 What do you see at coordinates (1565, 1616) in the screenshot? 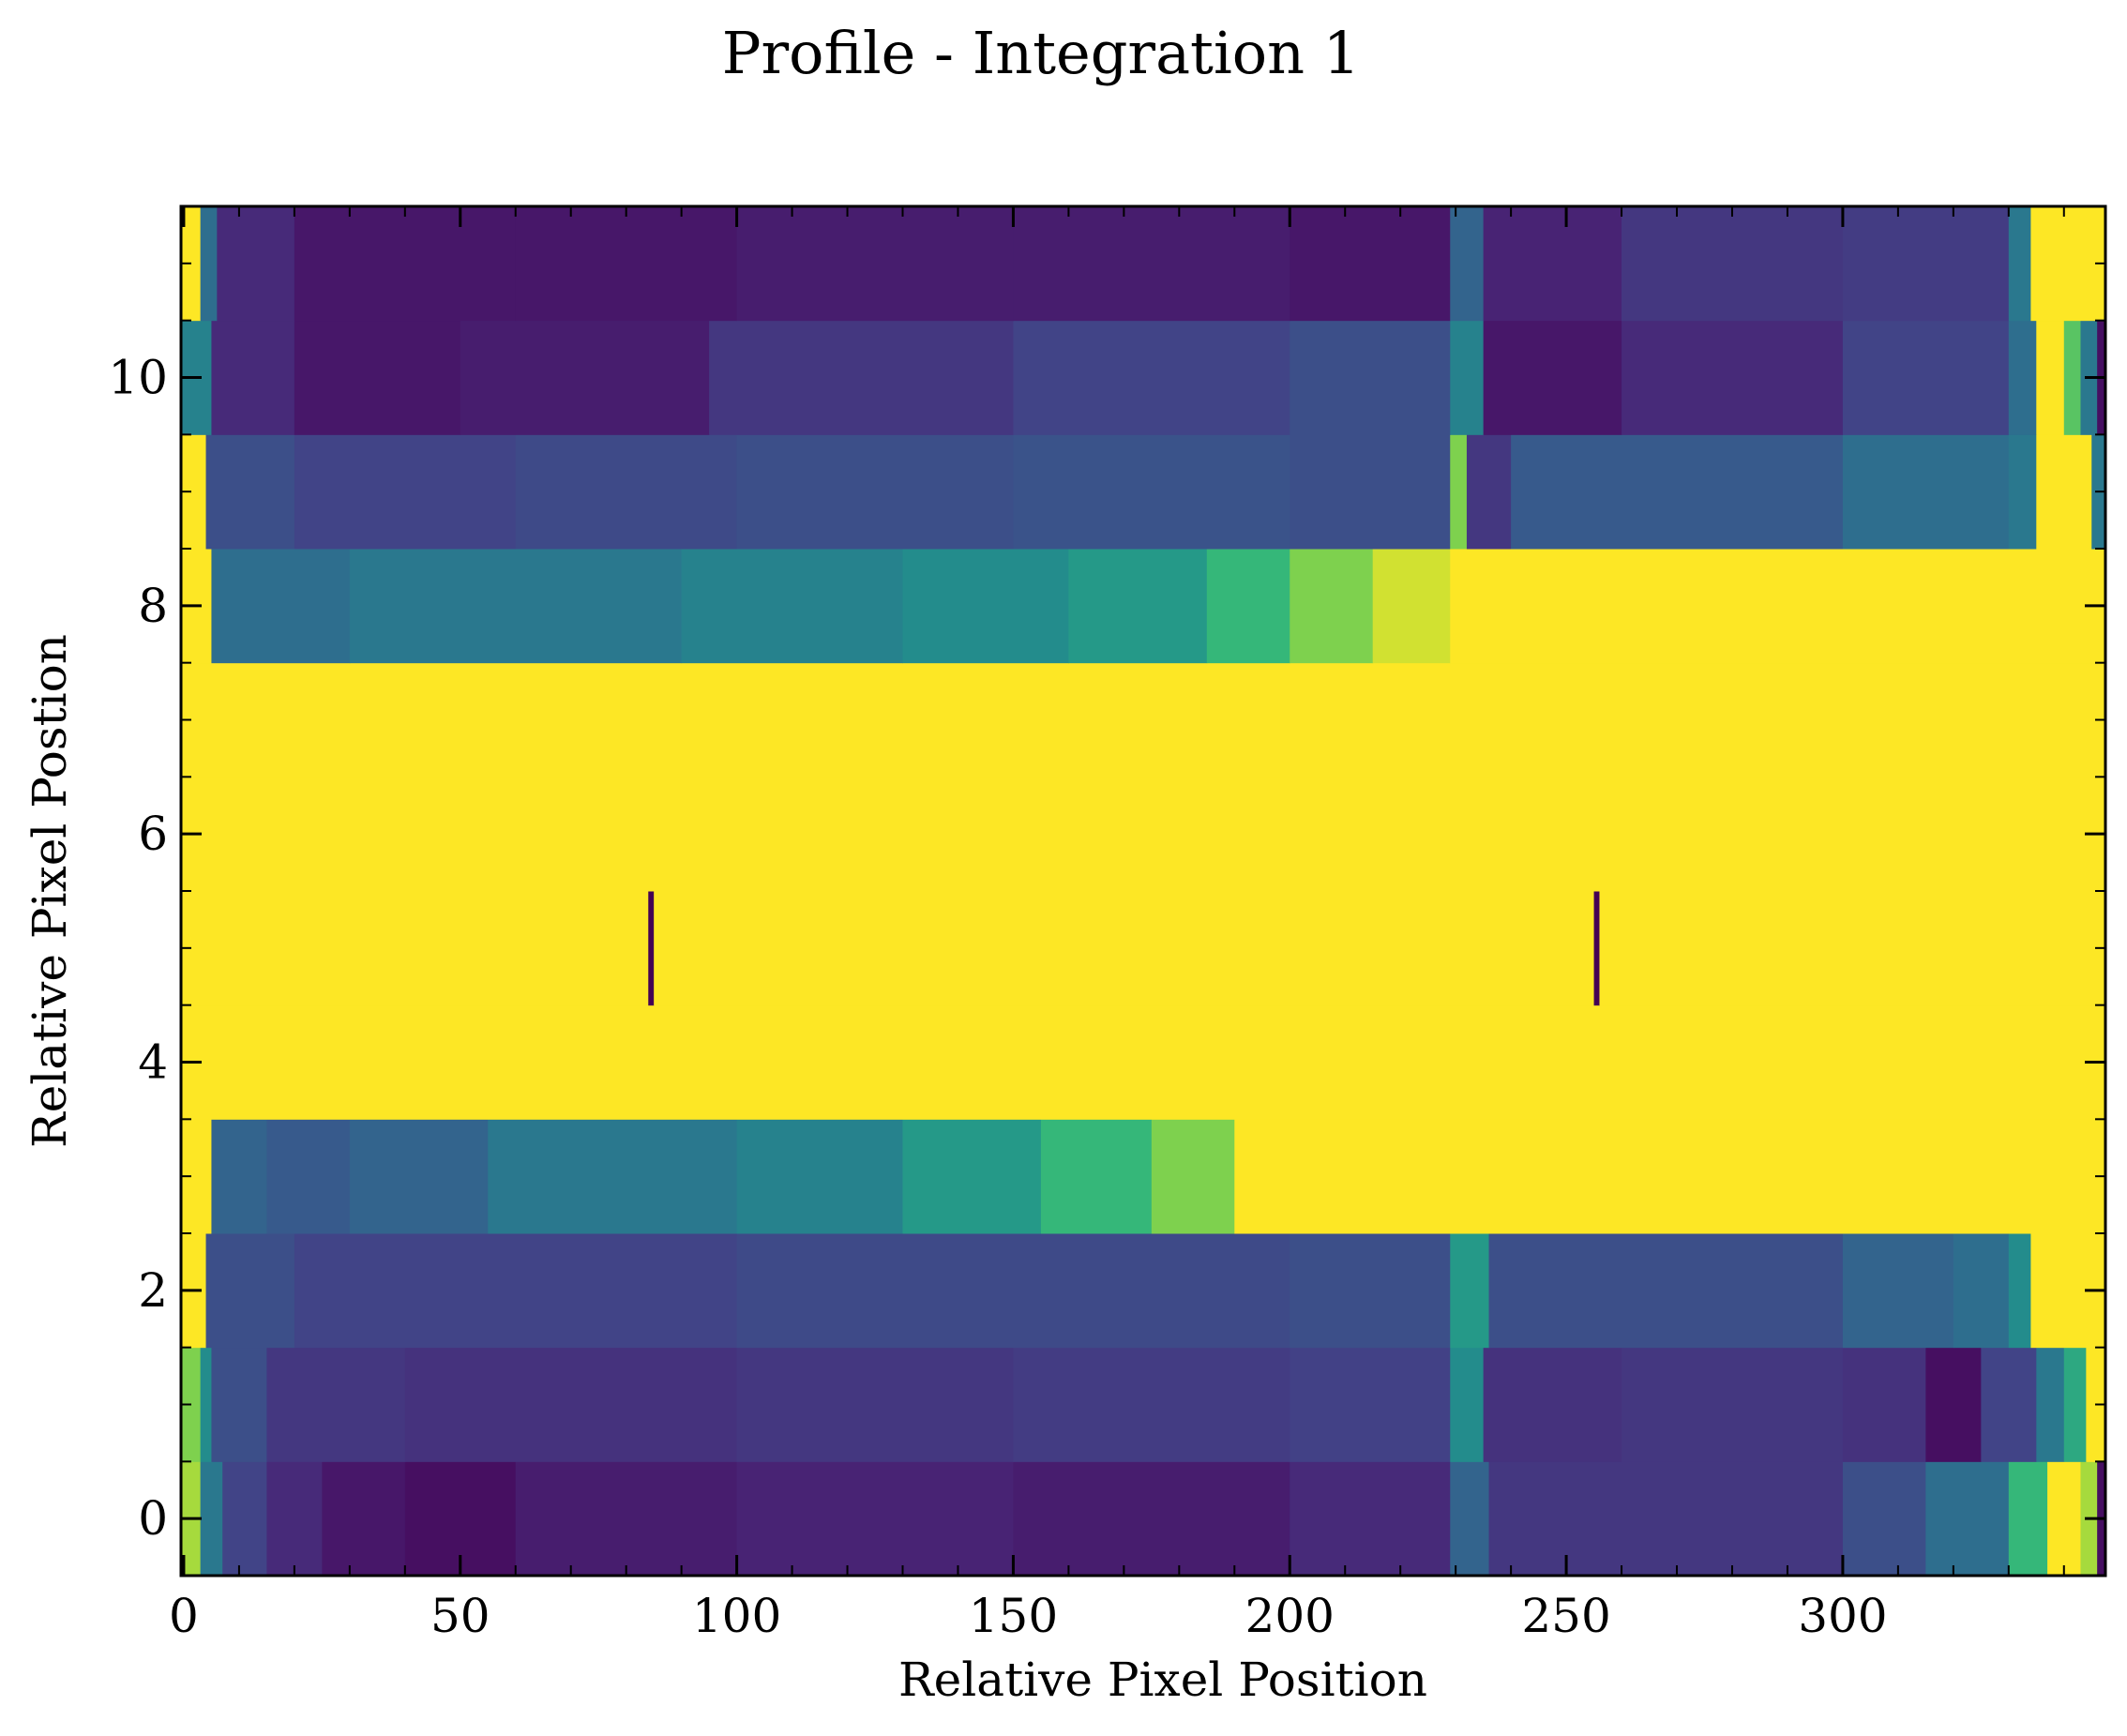
I see `x-tick-label: 250` at bounding box center [1565, 1616].